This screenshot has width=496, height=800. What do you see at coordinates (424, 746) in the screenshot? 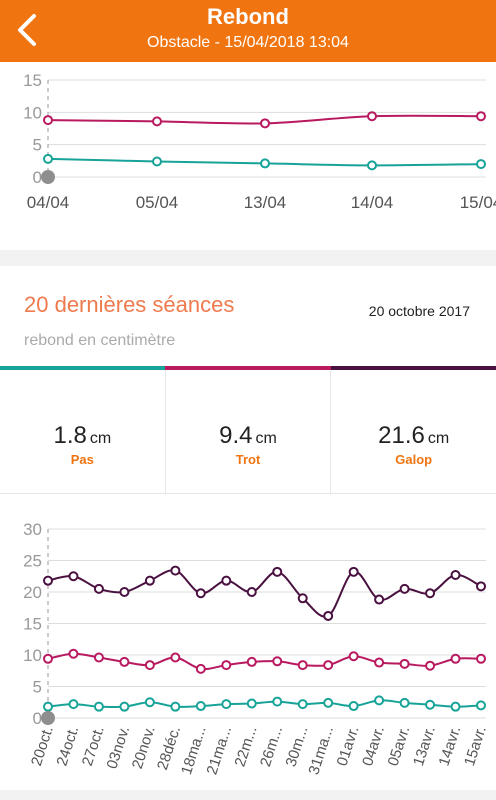
I see `x-tick-label: 13avr.` at bounding box center [424, 746].